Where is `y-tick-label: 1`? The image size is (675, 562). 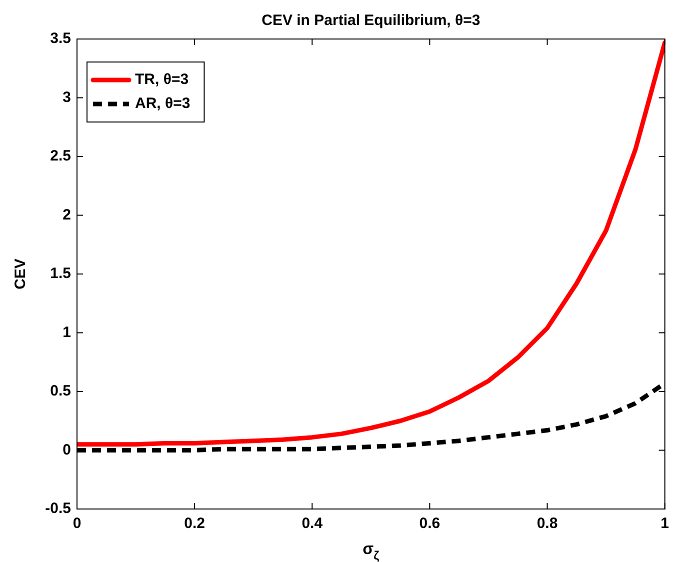
y-tick-label: 1 is located at coordinates (66, 332).